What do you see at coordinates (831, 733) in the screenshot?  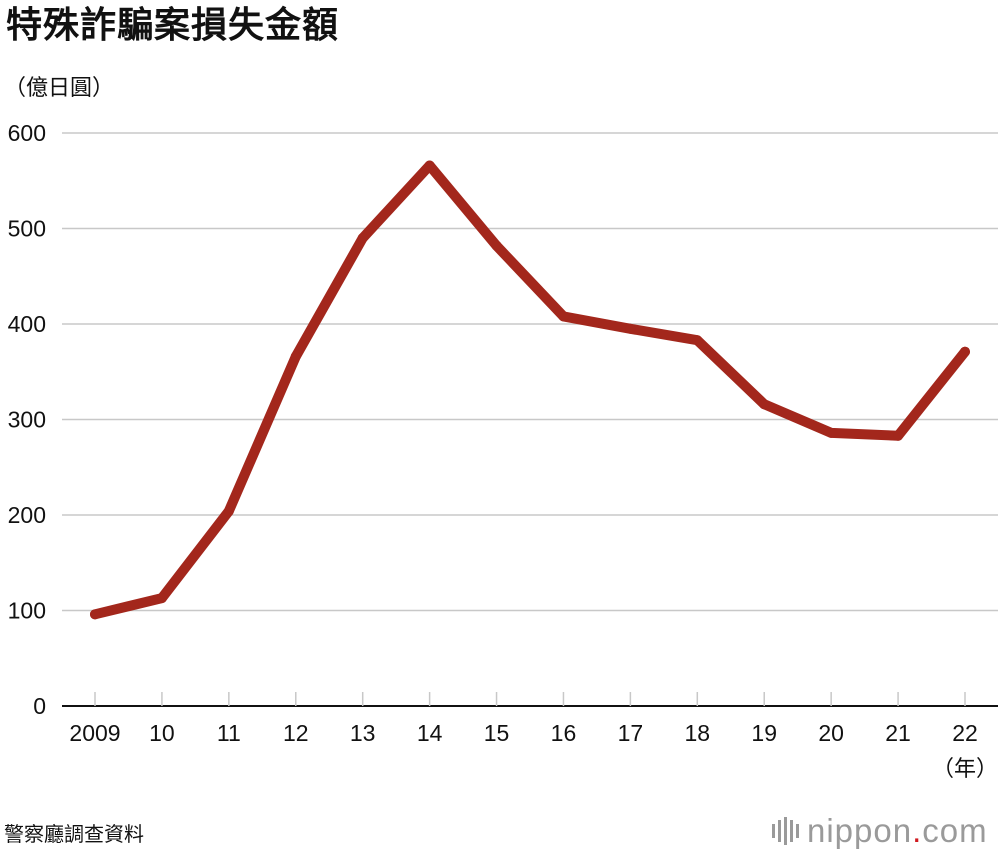 I see `x-tick-label: 20` at bounding box center [831, 733].